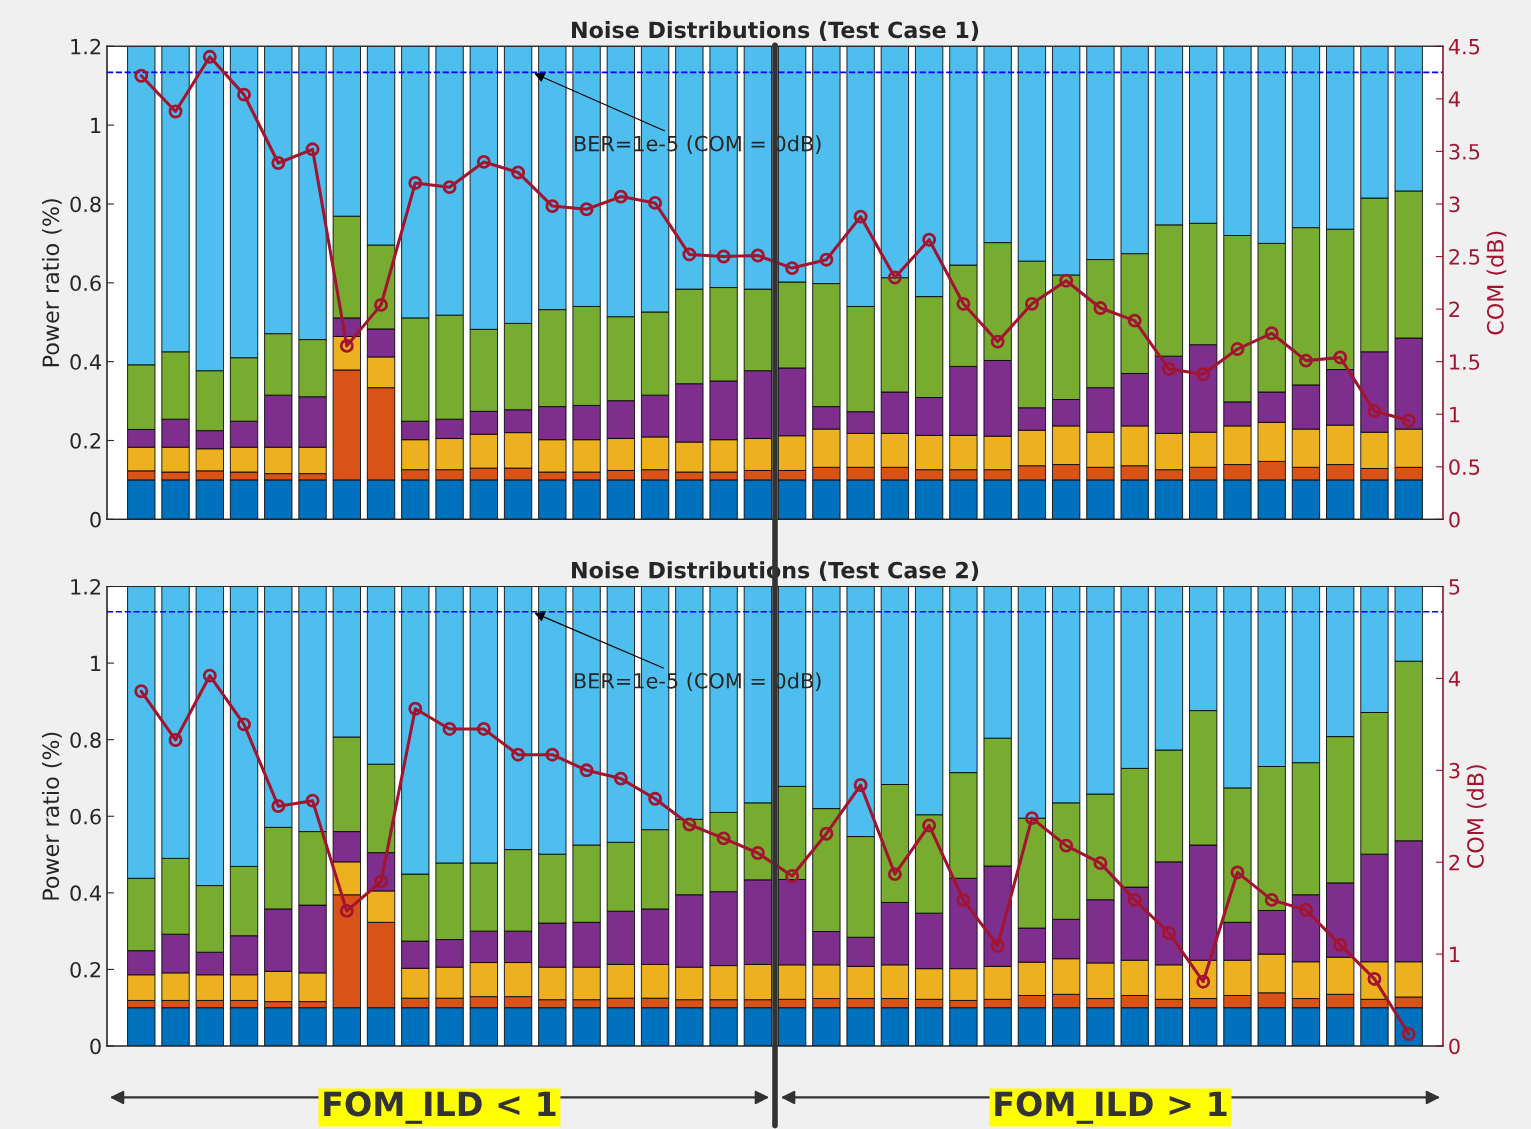 The height and width of the screenshot is (1129, 1531). Describe the element at coordinates (1454, 1046) in the screenshot. I see `y2-tick-label: 0` at that location.